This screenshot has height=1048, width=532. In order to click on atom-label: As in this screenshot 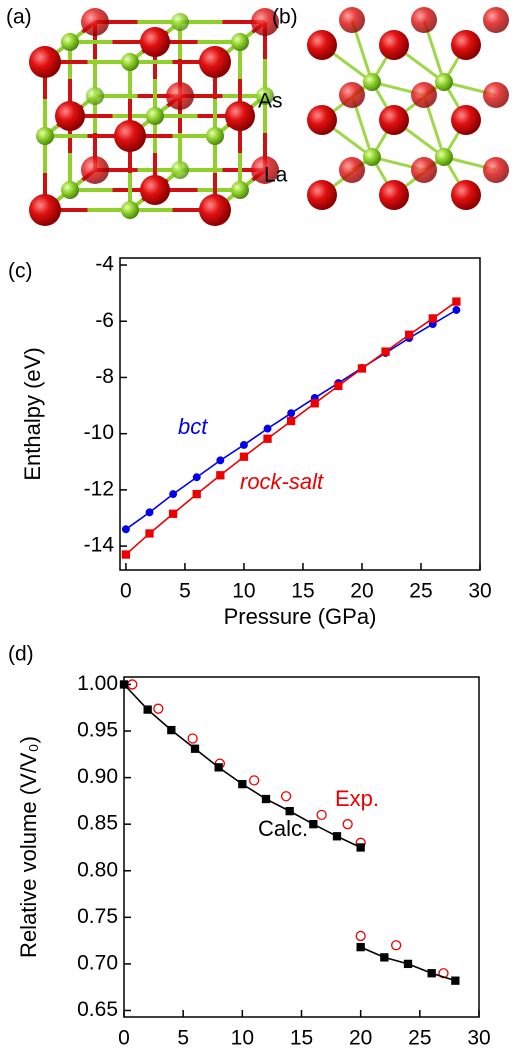, I will do `click(270, 101)`.